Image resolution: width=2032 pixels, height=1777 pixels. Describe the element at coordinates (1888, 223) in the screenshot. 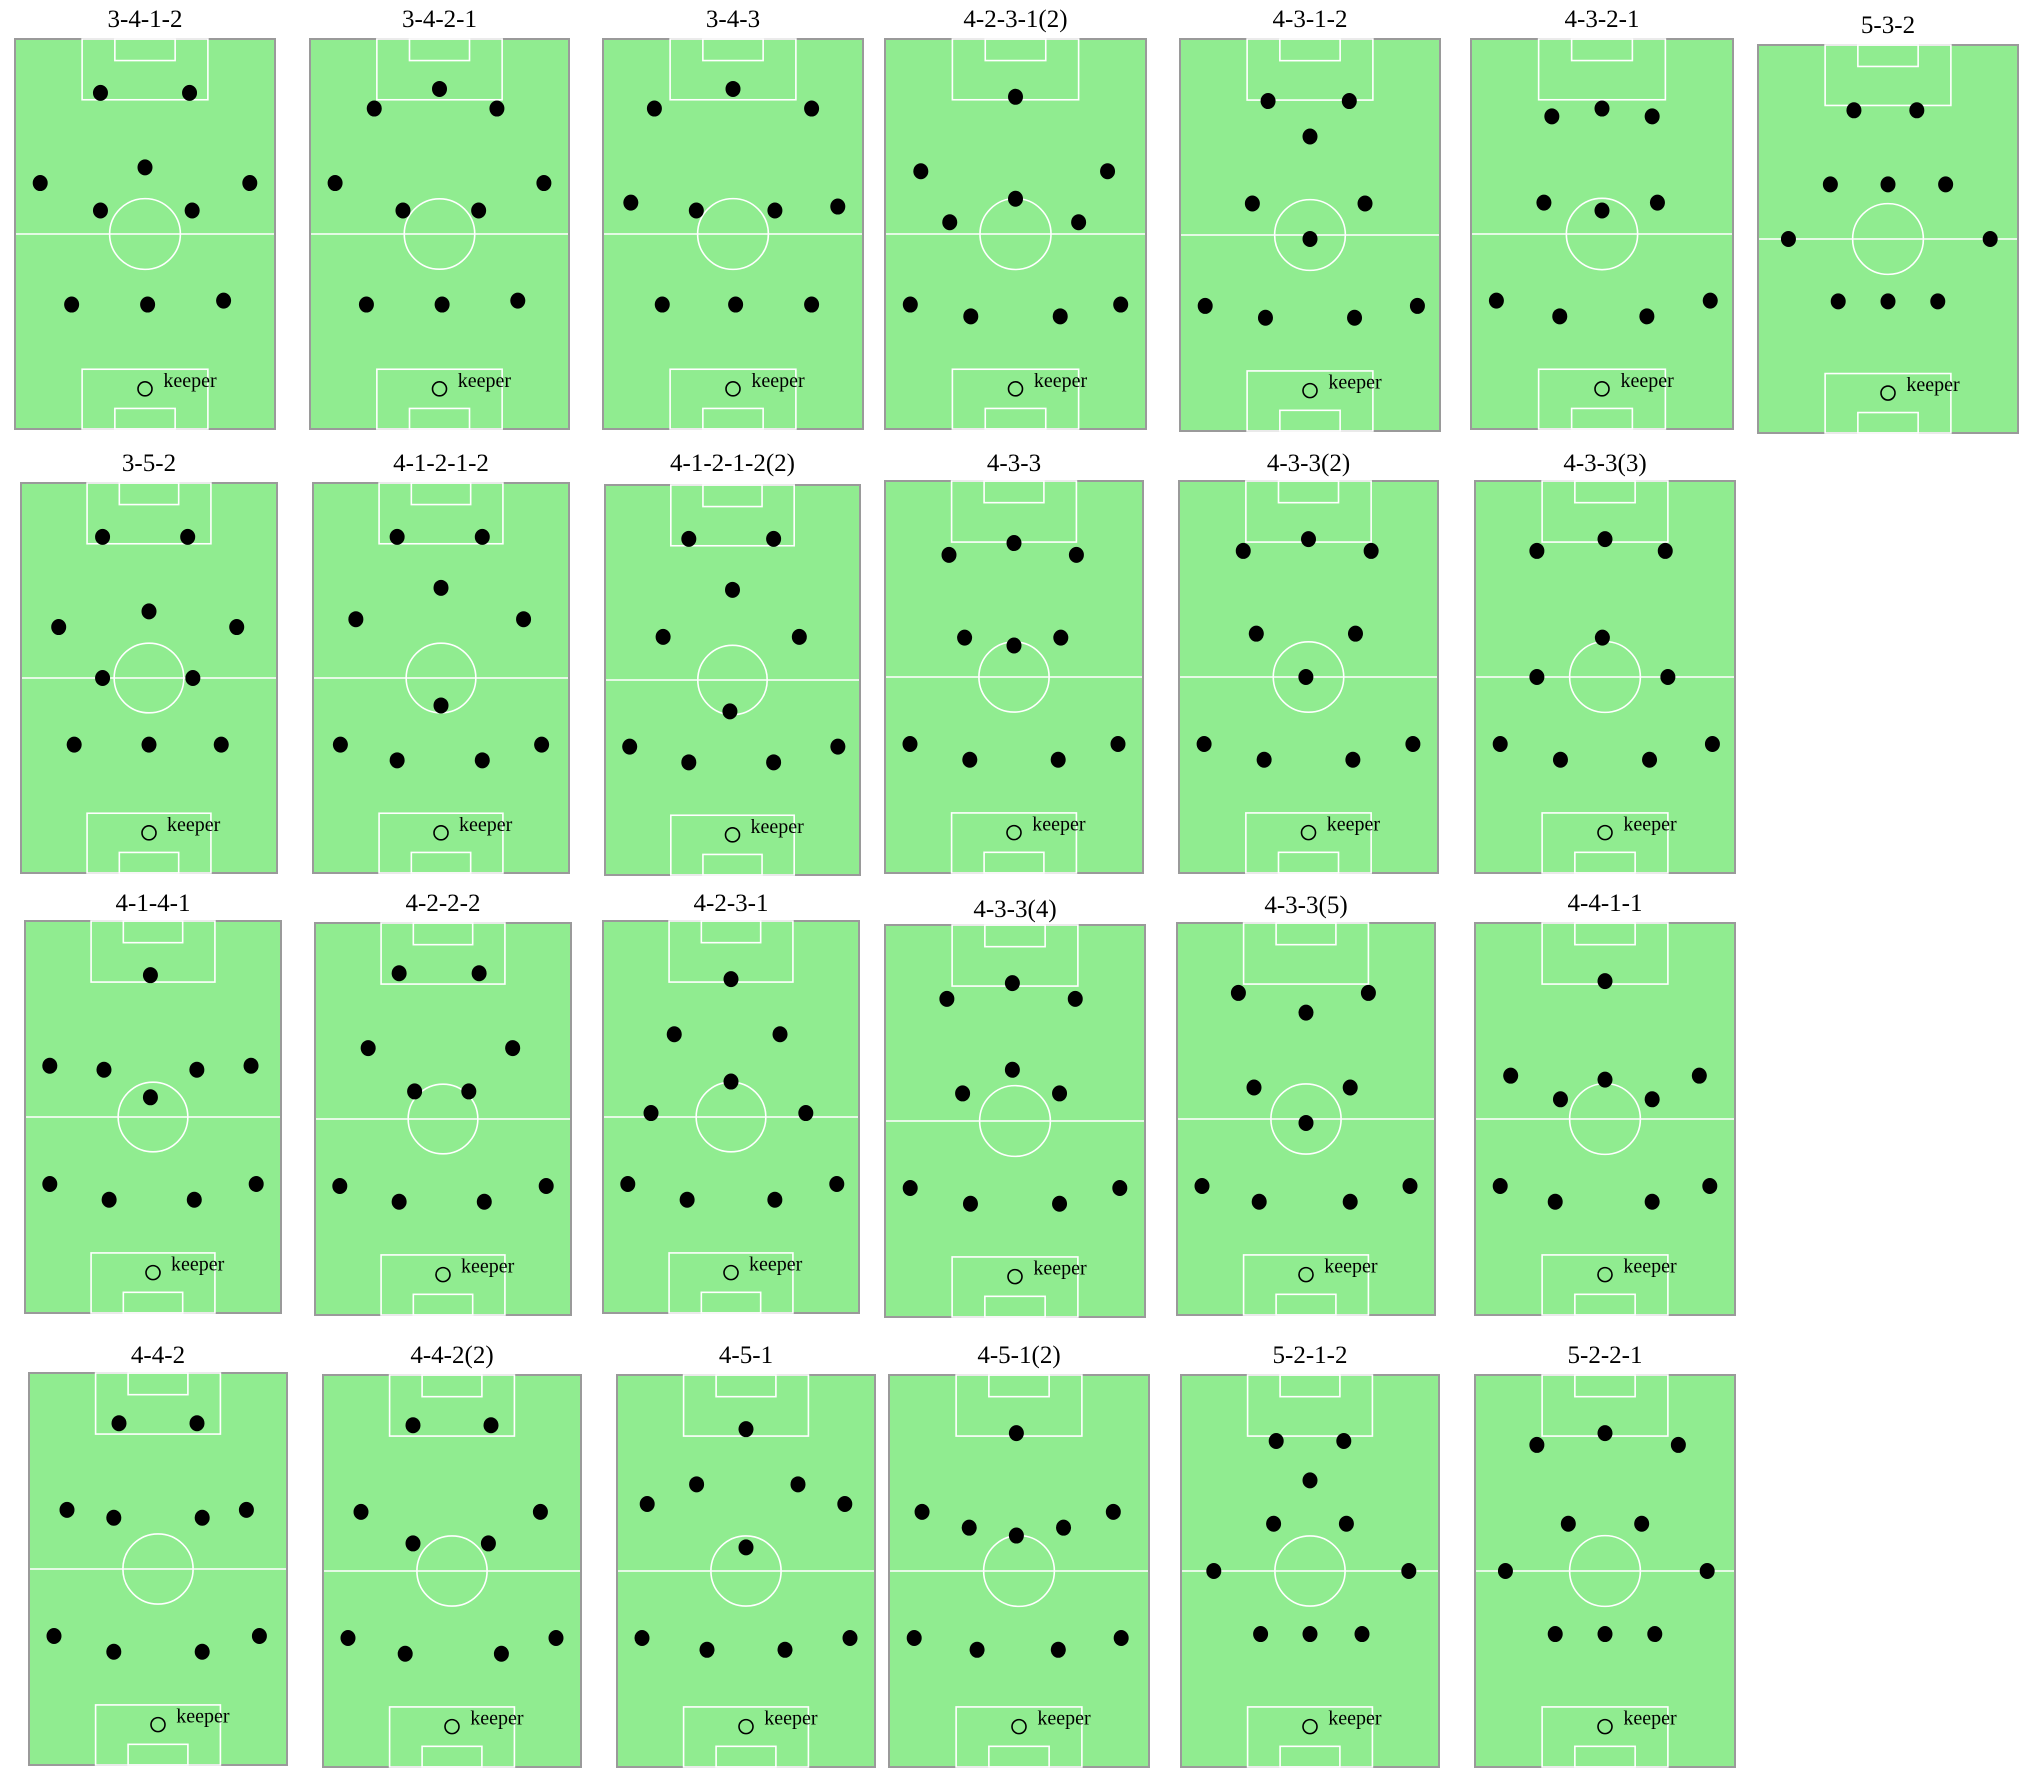

I see `formation-card: 5-3-2 keeper` at that location.